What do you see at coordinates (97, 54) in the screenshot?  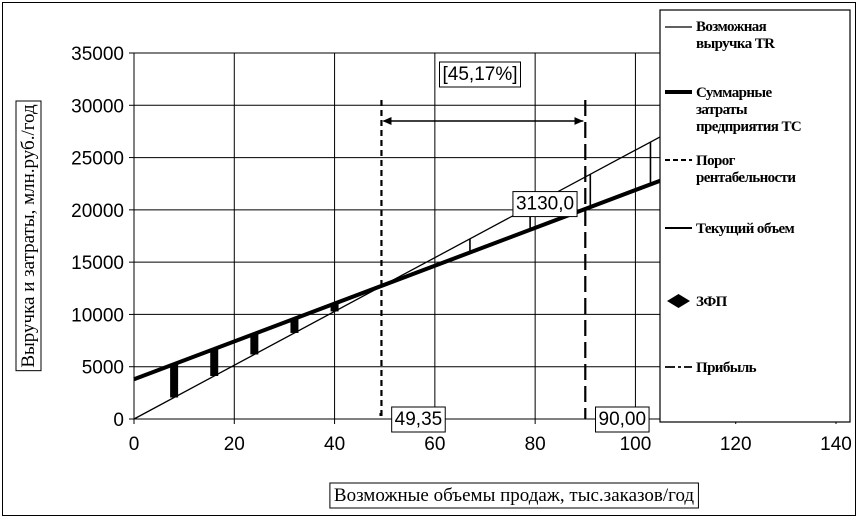 I see `y-tick-label: 35000` at bounding box center [97, 54].